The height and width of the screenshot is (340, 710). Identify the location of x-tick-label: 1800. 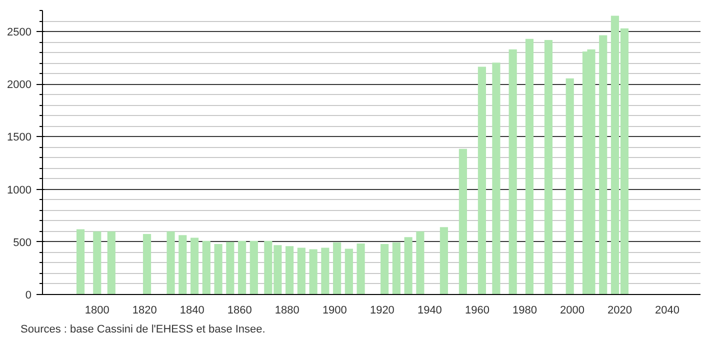
(97, 310).